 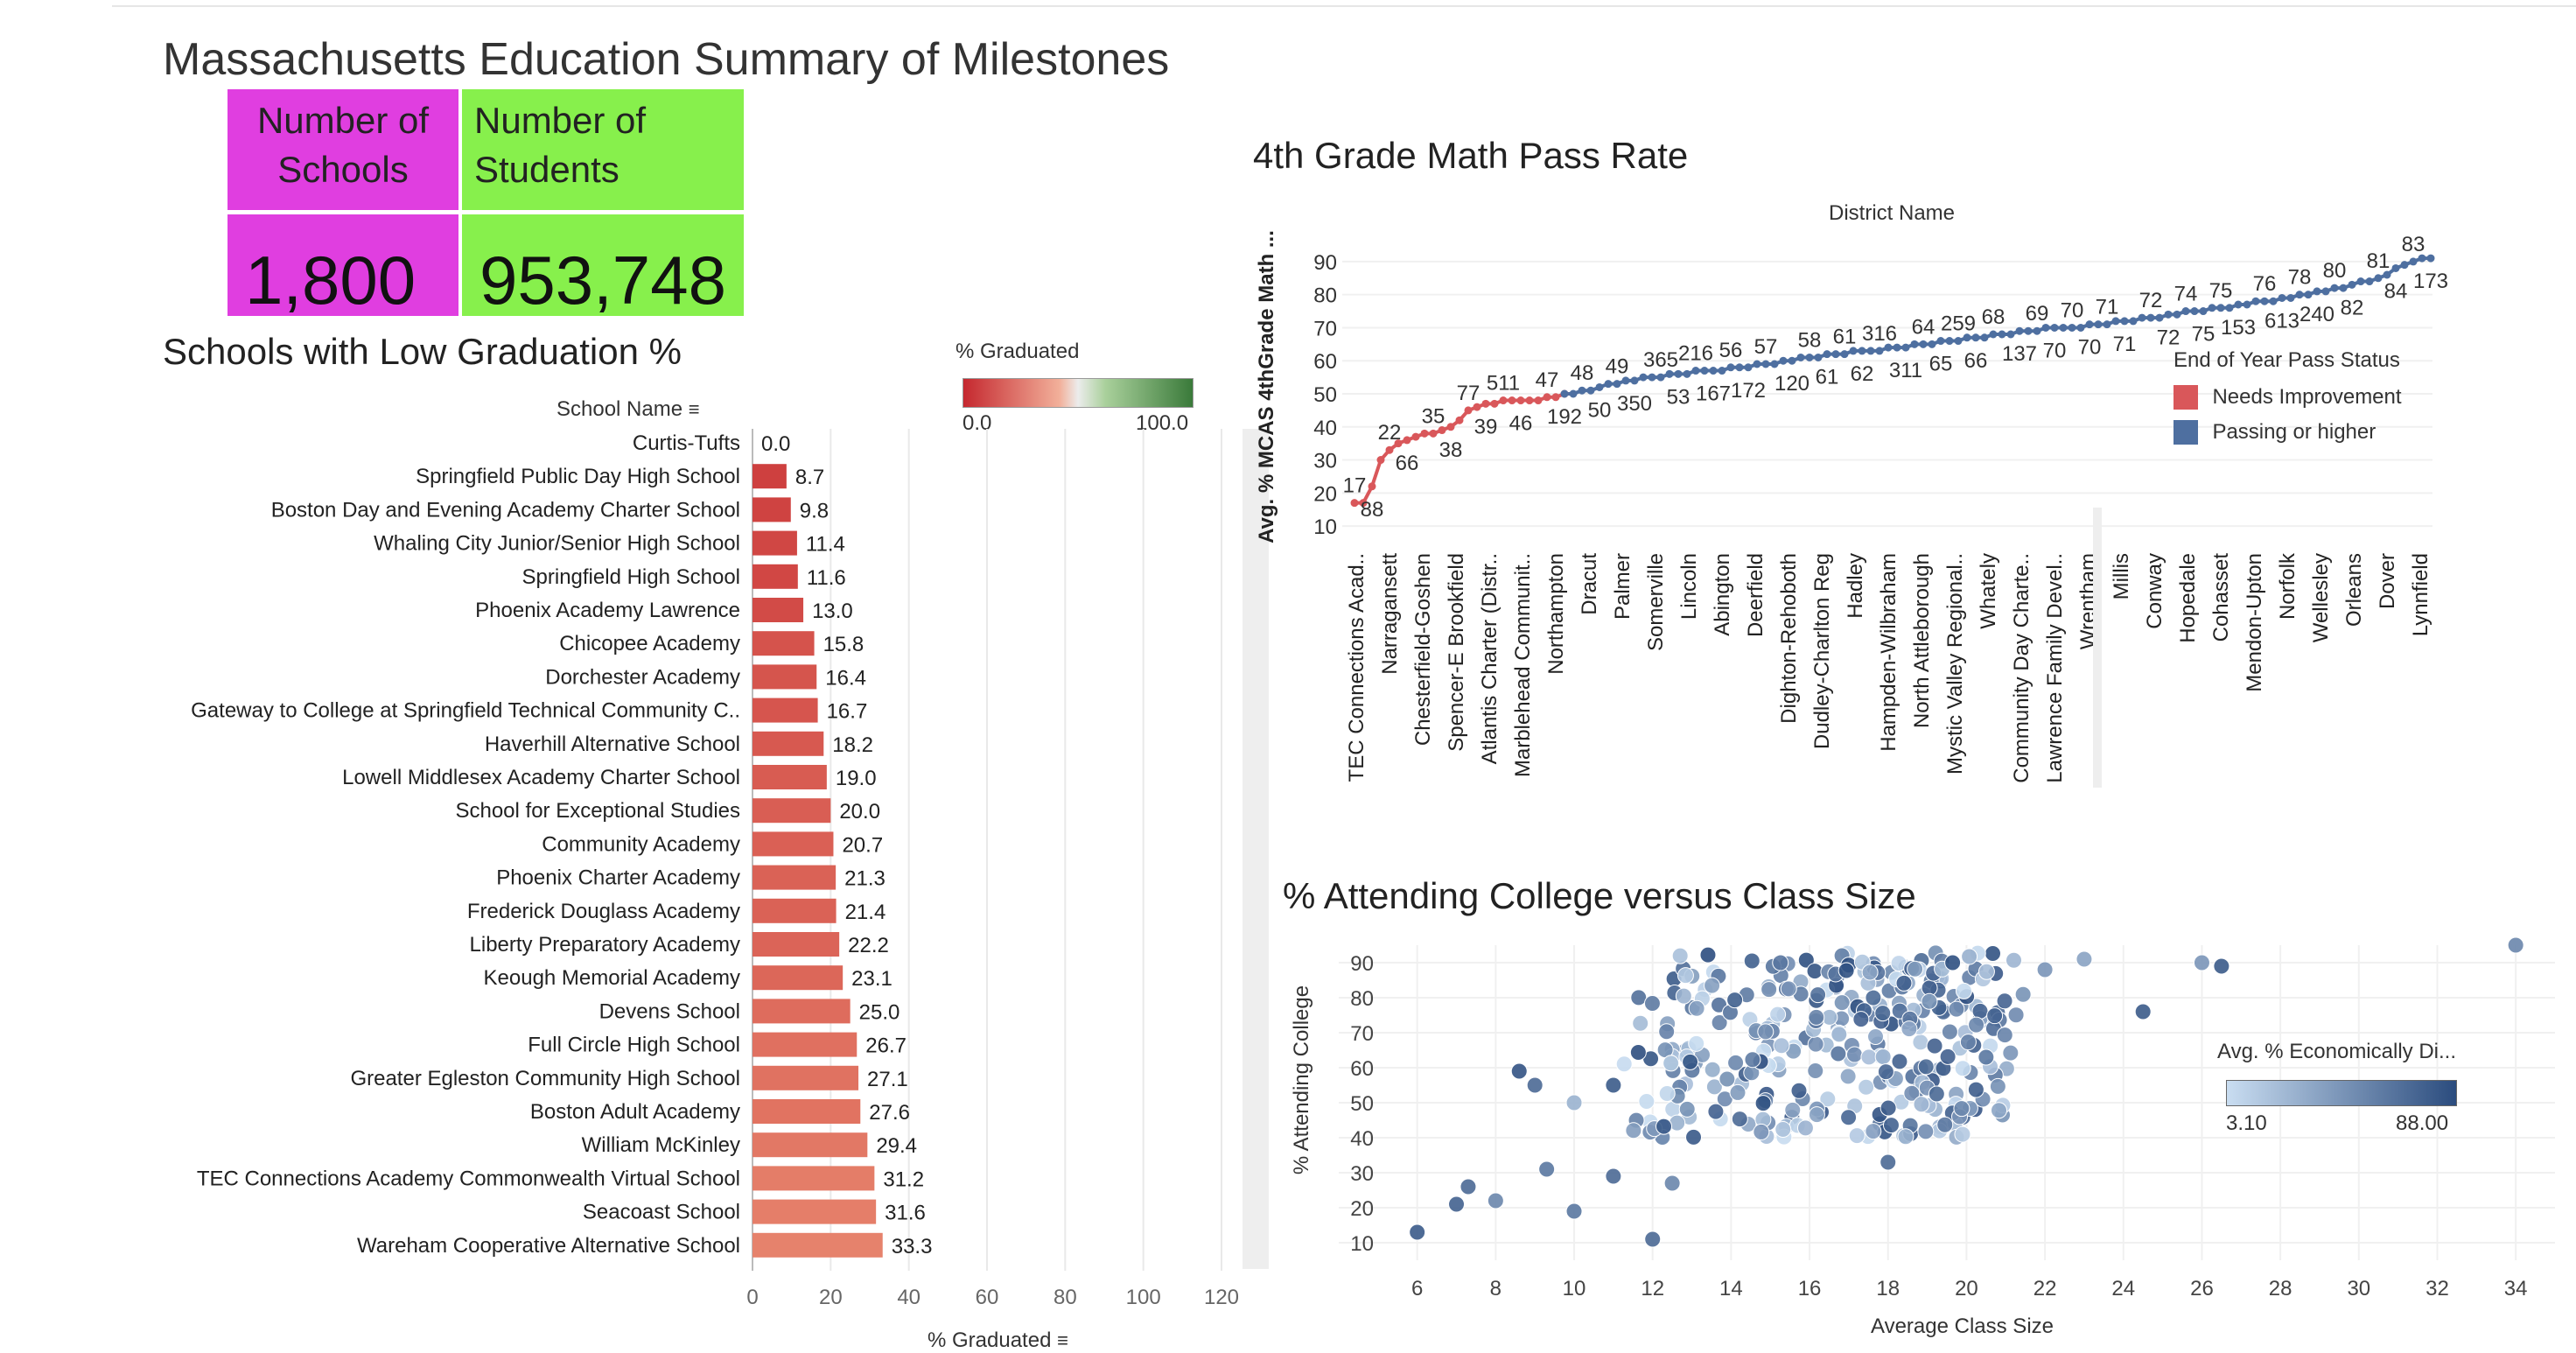 What do you see at coordinates (2202, 1288) in the screenshot?
I see `scatter-x-tick-label: 26` at bounding box center [2202, 1288].